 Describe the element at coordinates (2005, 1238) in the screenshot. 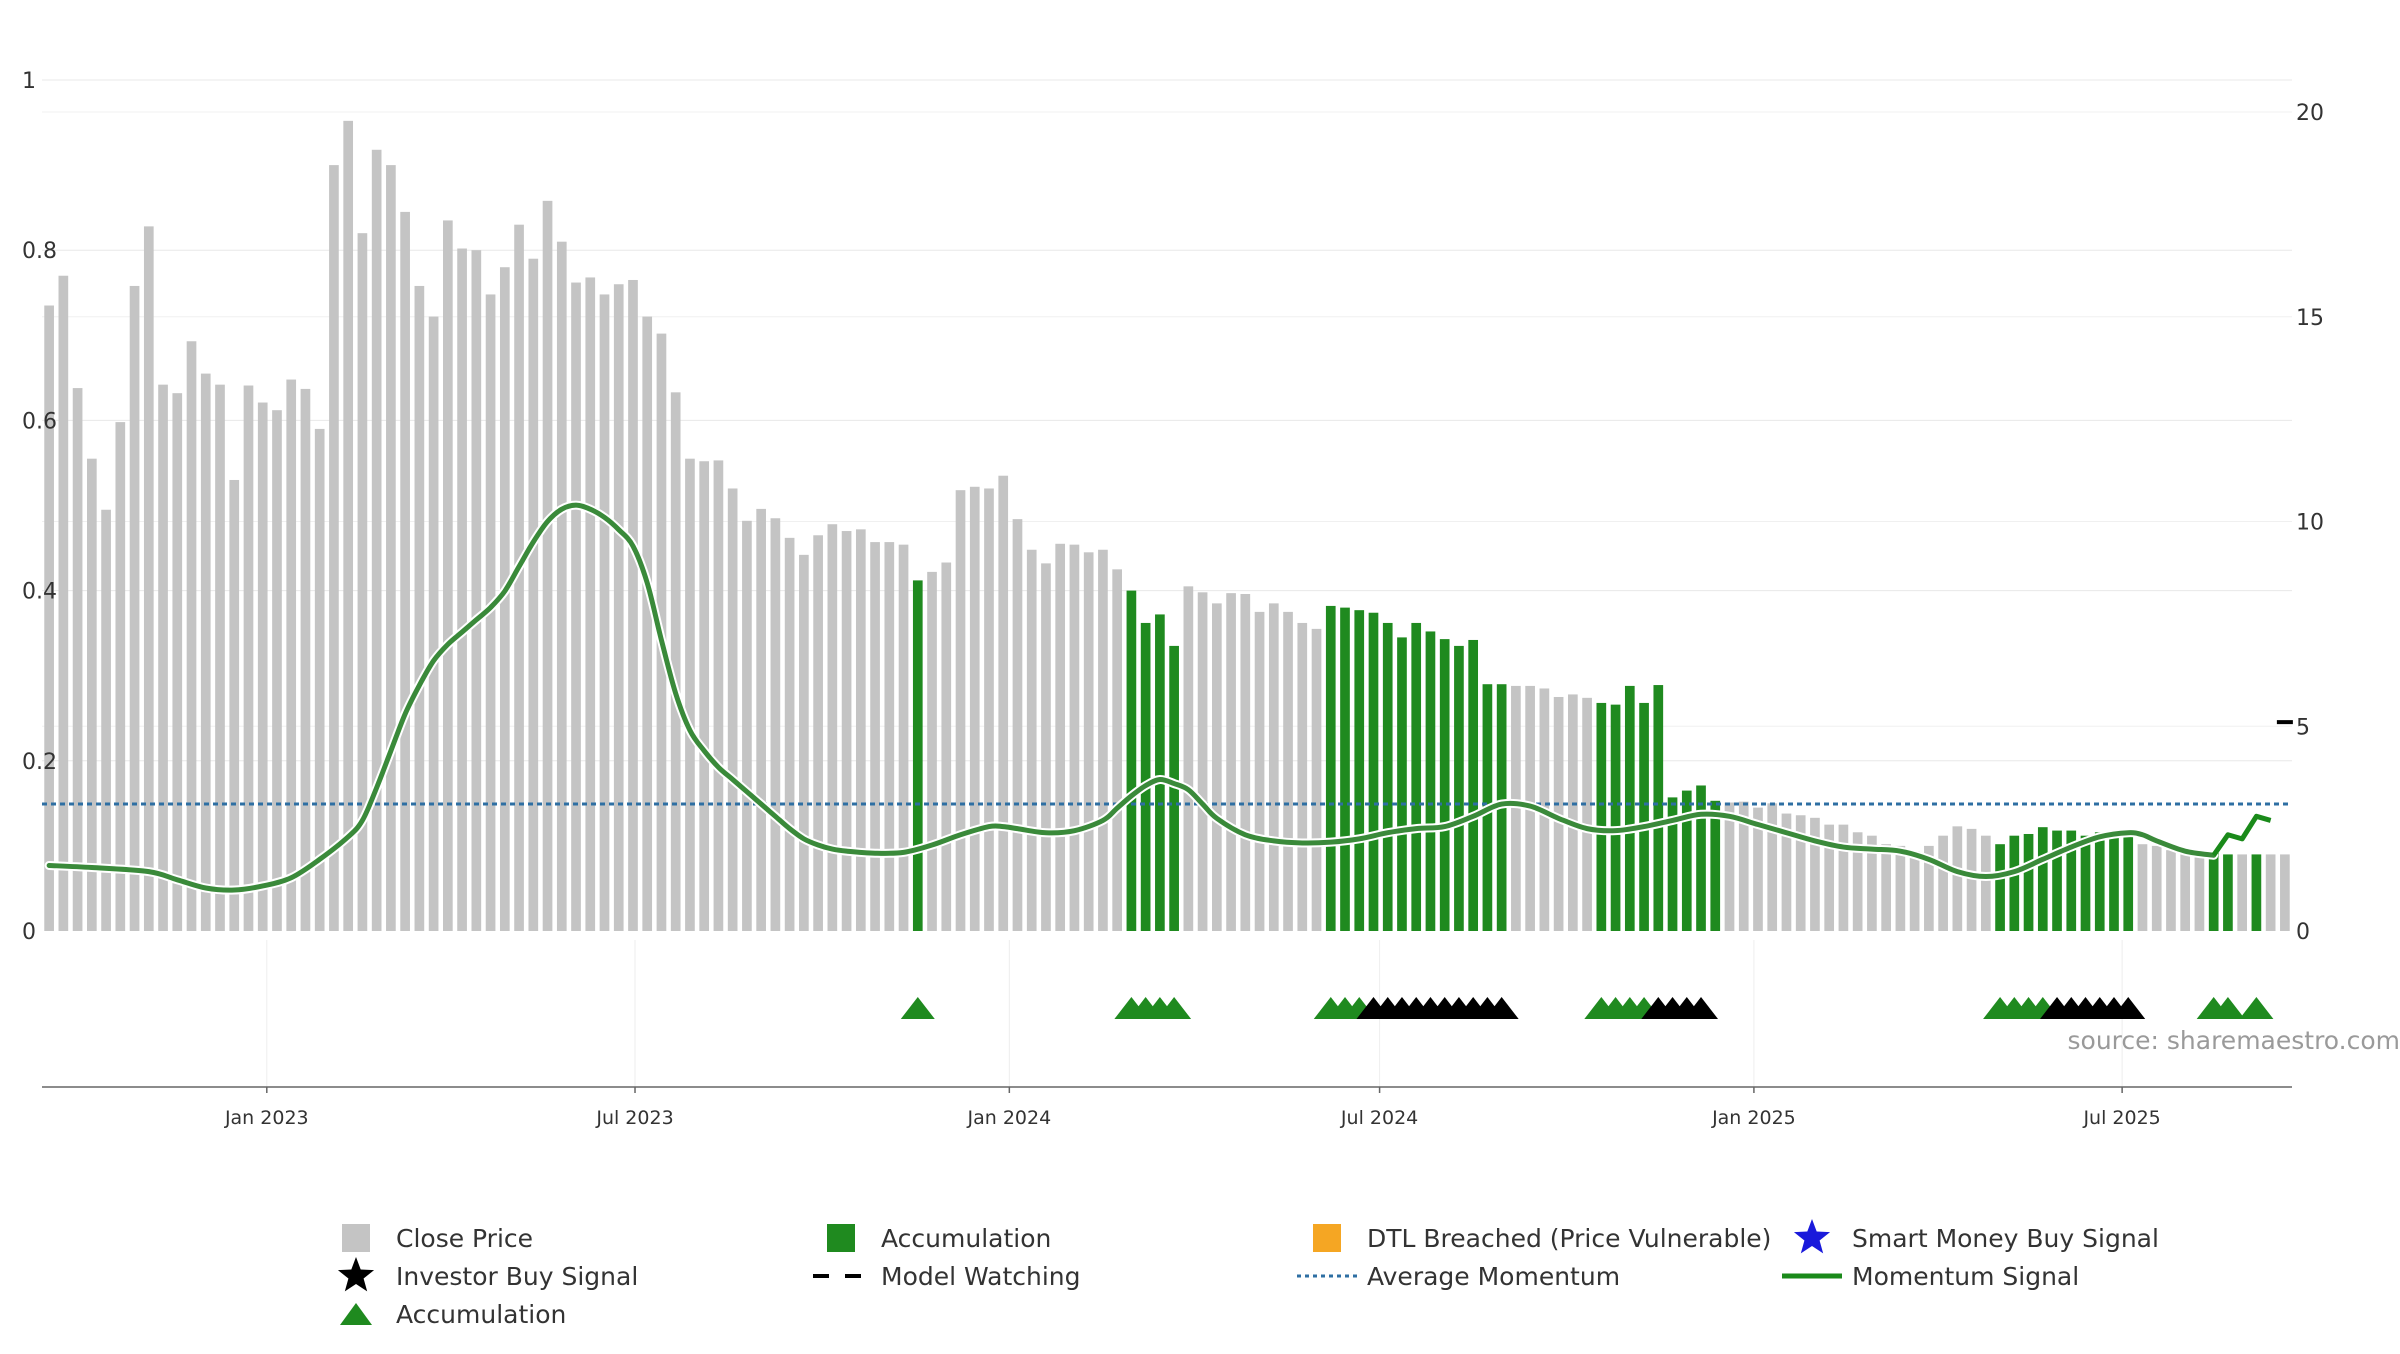

I see `legend-label: Smart Money Buy Signal` at that location.